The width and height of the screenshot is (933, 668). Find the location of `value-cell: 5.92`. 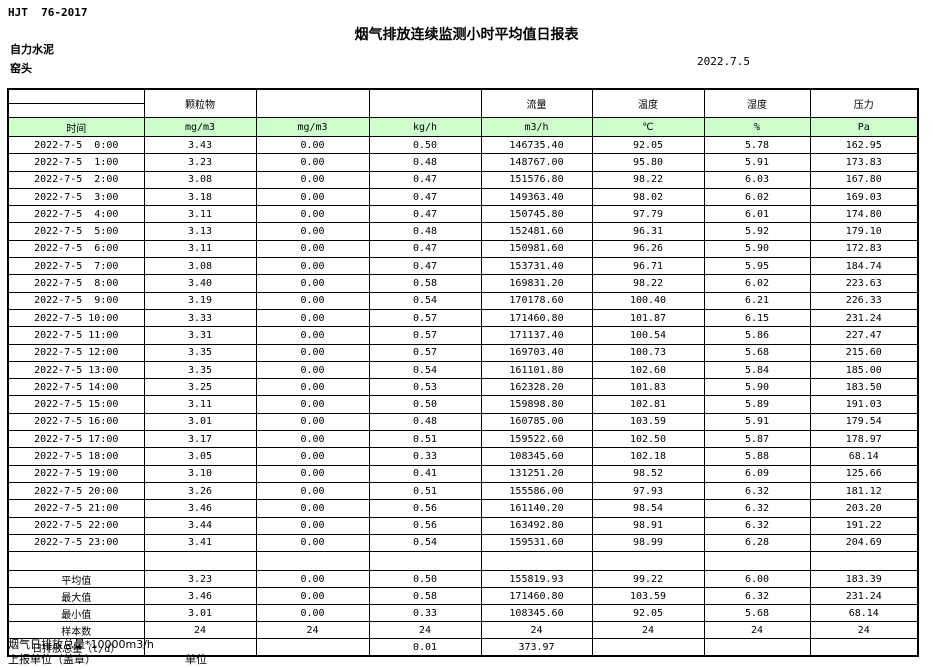

value-cell: 5.92 is located at coordinates (757, 231).